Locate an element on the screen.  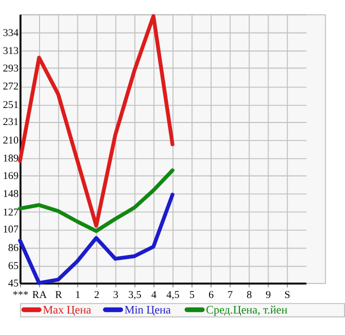
y-tick-label: 272 is located at coordinates (10, 87).